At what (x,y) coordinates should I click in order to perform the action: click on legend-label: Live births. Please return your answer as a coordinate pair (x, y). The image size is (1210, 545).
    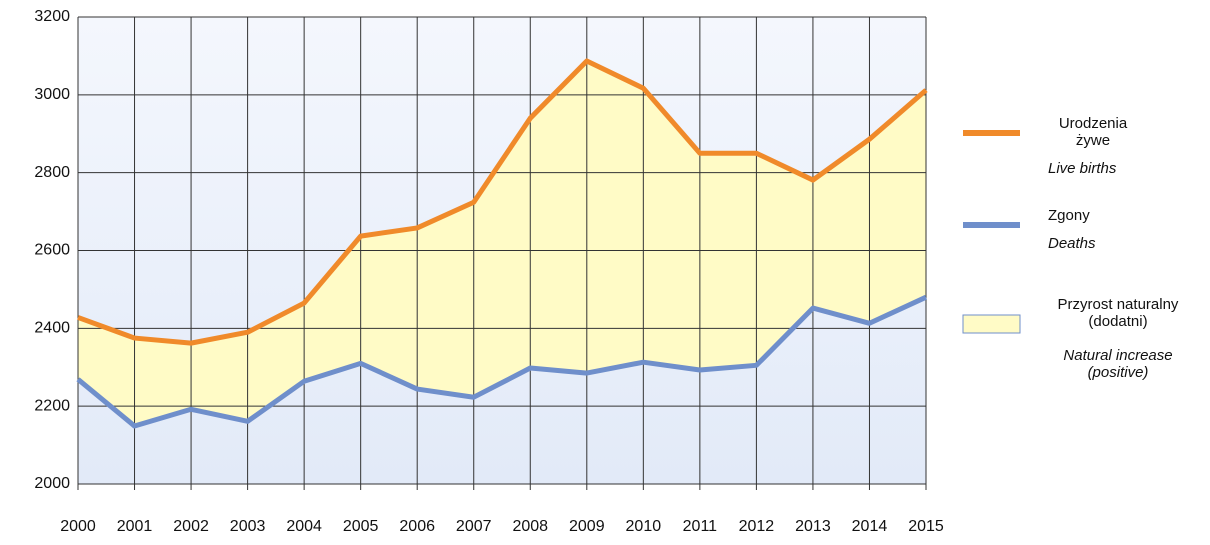
    Looking at the image, I should click on (1082, 168).